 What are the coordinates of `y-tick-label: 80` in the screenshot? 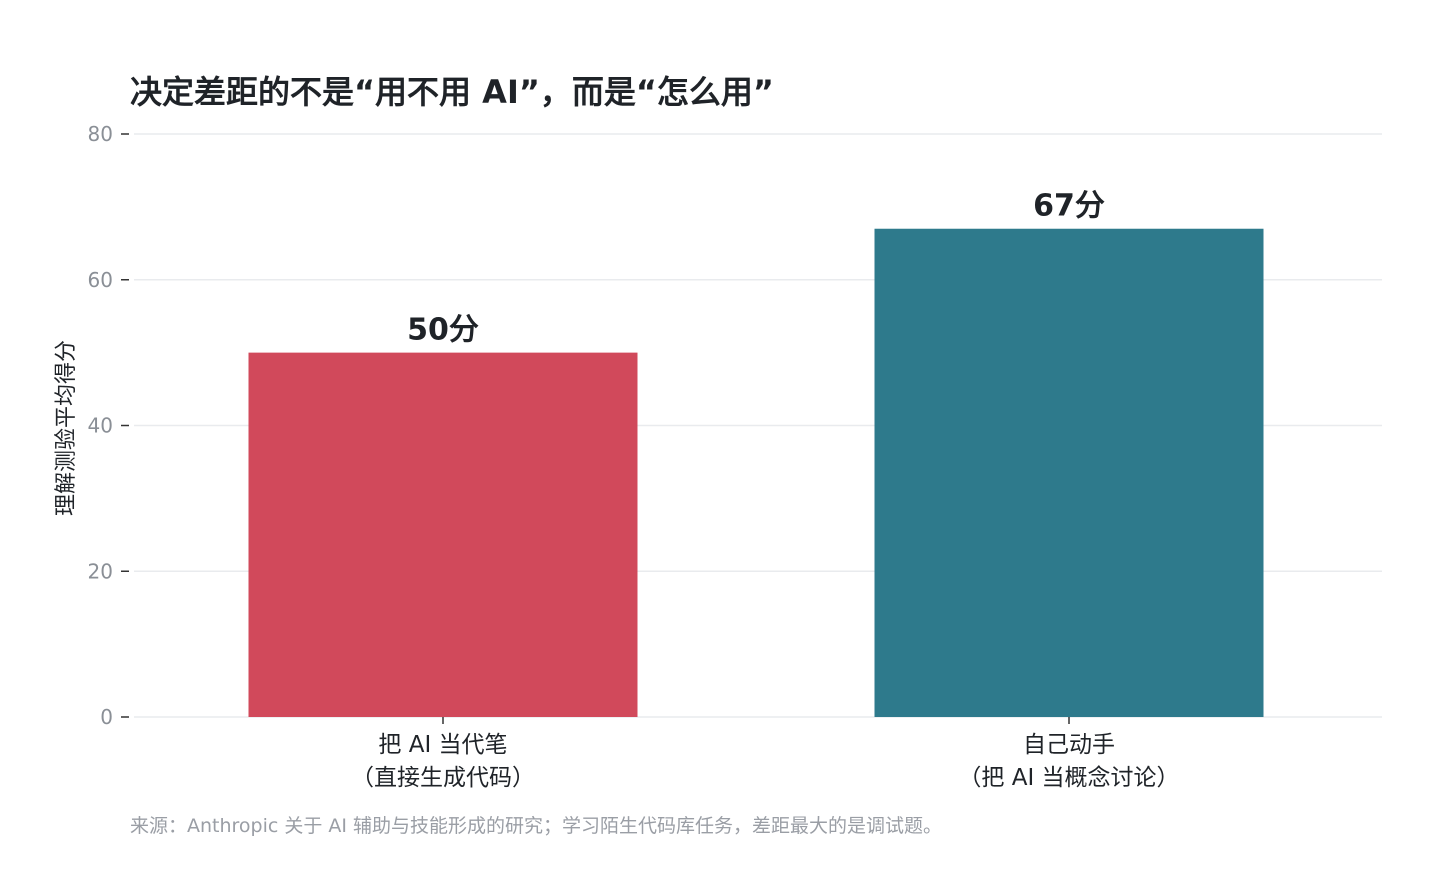 It's located at (100, 134).